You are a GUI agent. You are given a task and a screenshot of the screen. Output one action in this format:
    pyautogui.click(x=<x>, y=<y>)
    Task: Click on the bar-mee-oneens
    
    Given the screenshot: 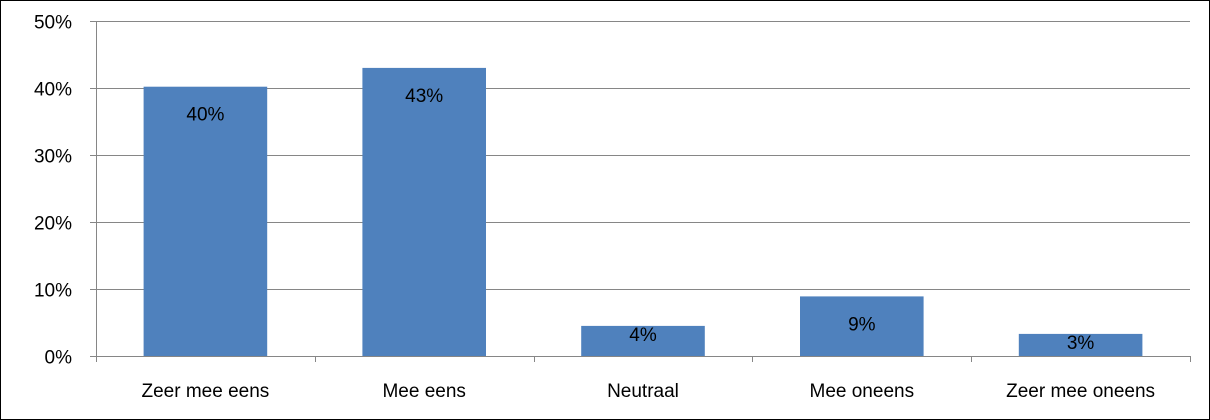 What is the action you would take?
    pyautogui.click(x=862, y=326)
    